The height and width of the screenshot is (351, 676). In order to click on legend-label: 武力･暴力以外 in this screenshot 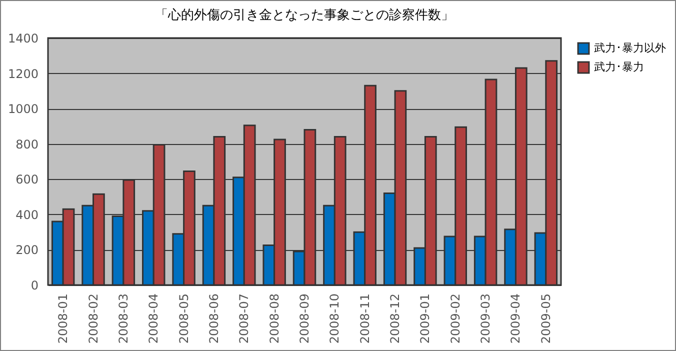, I will do `click(630, 48)`.